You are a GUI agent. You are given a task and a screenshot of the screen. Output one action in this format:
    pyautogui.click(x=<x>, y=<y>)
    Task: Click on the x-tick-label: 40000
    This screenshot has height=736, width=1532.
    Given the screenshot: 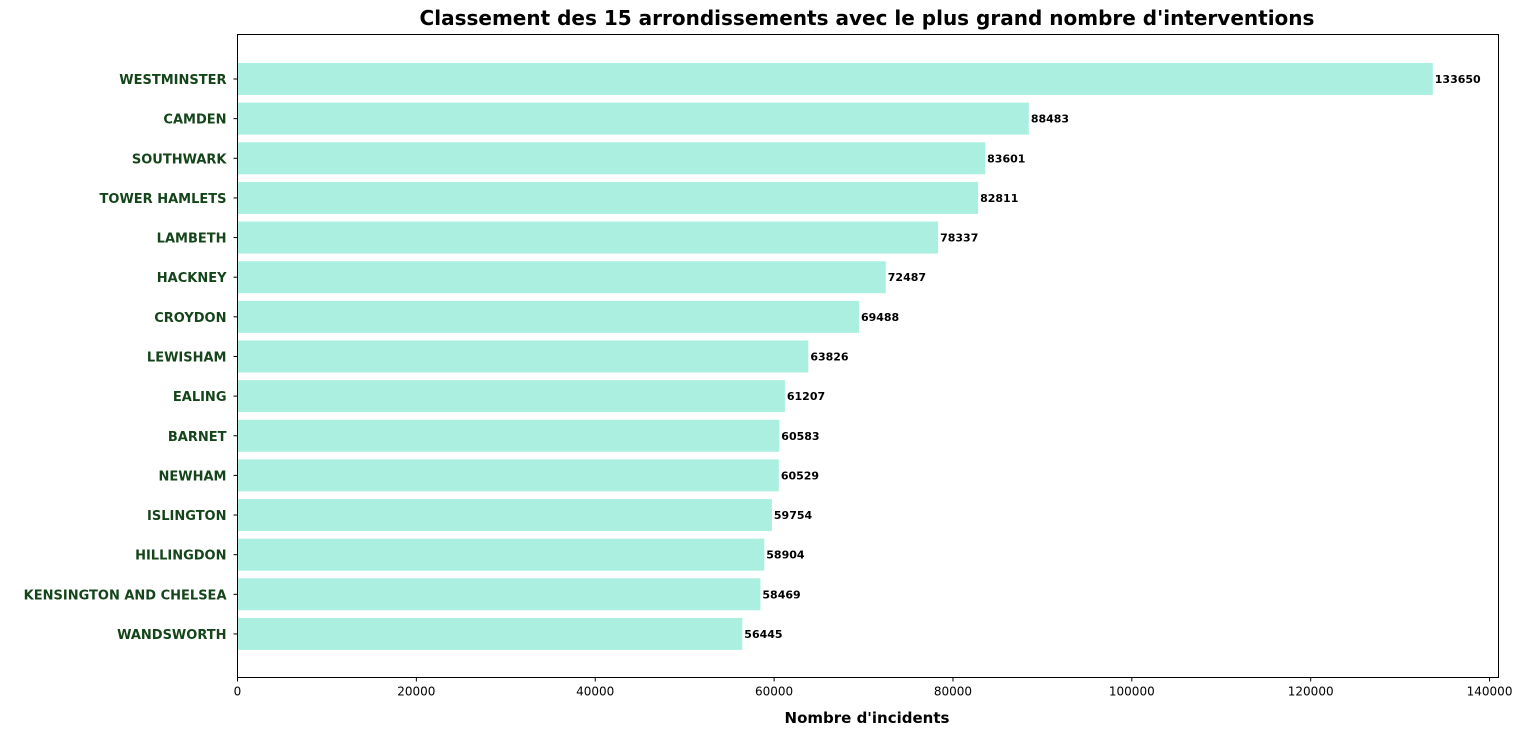 What is the action you would take?
    pyautogui.click(x=595, y=692)
    